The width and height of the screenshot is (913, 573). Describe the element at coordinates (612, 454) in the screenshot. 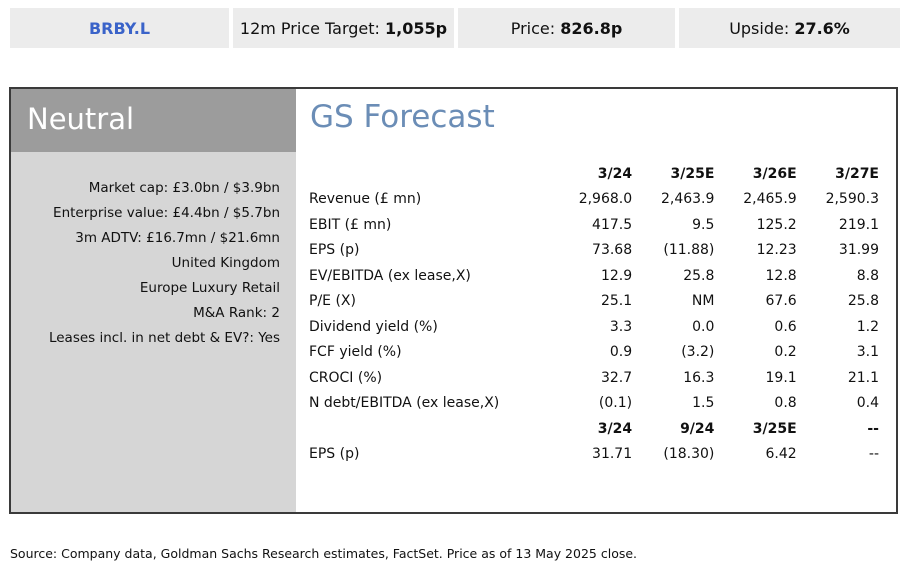

I see `cell: 31.71` at that location.